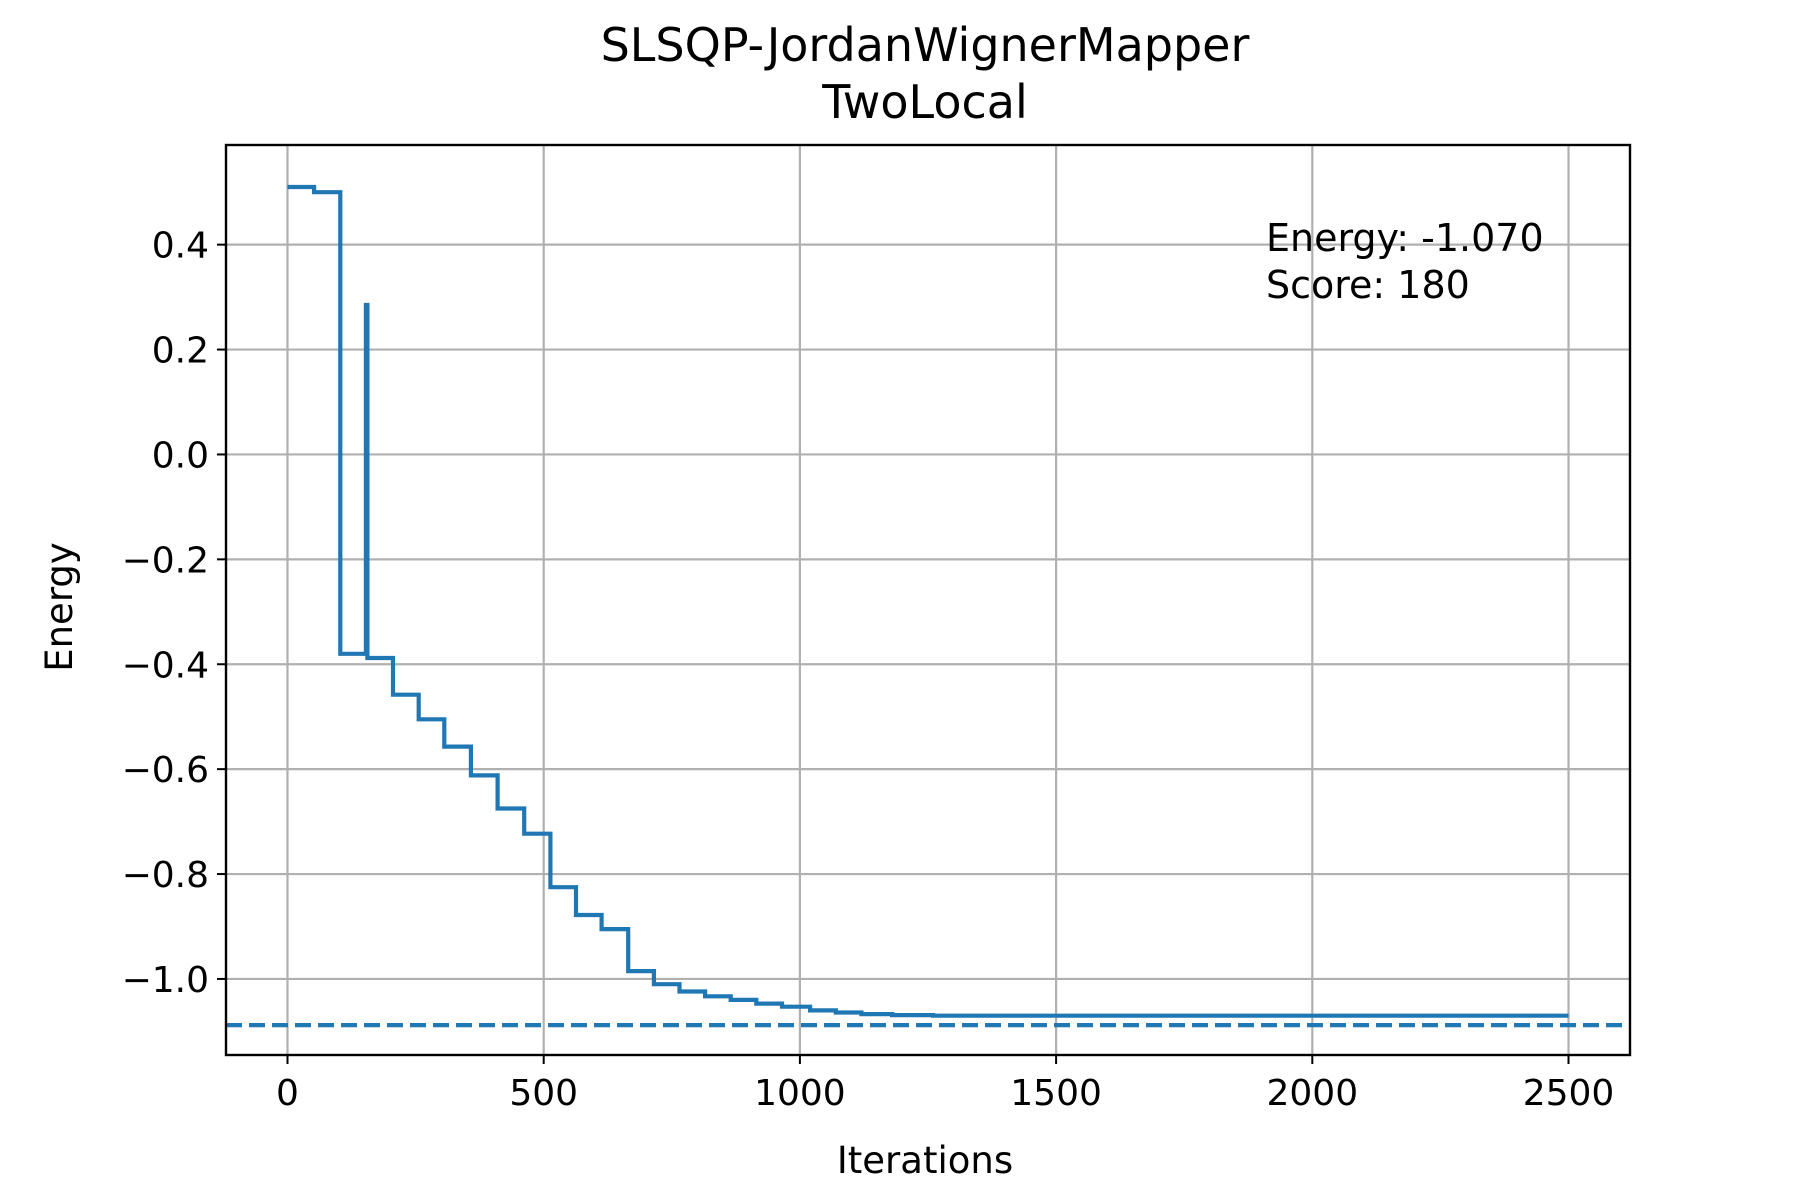 This screenshot has height=1200, width=1800. What do you see at coordinates (287, 1093) in the screenshot?
I see `x-tick-label: 0` at bounding box center [287, 1093].